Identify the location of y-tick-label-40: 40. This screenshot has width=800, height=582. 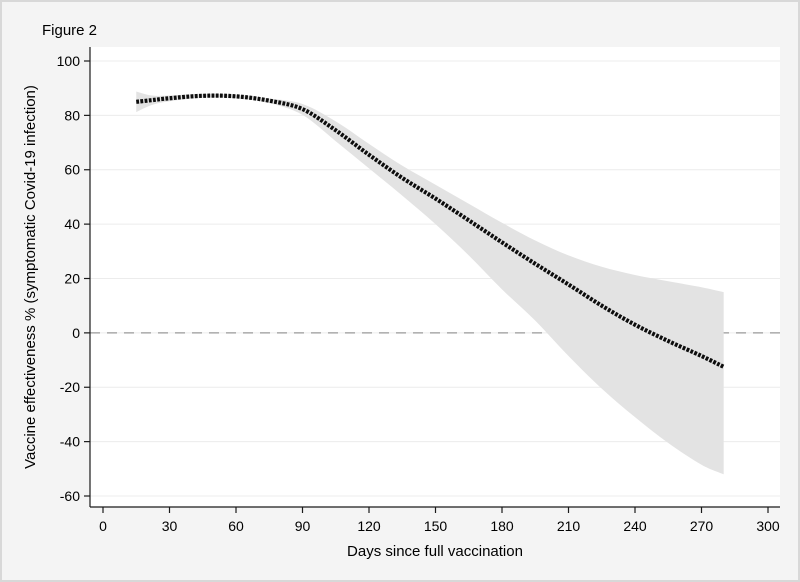
(72, 224).